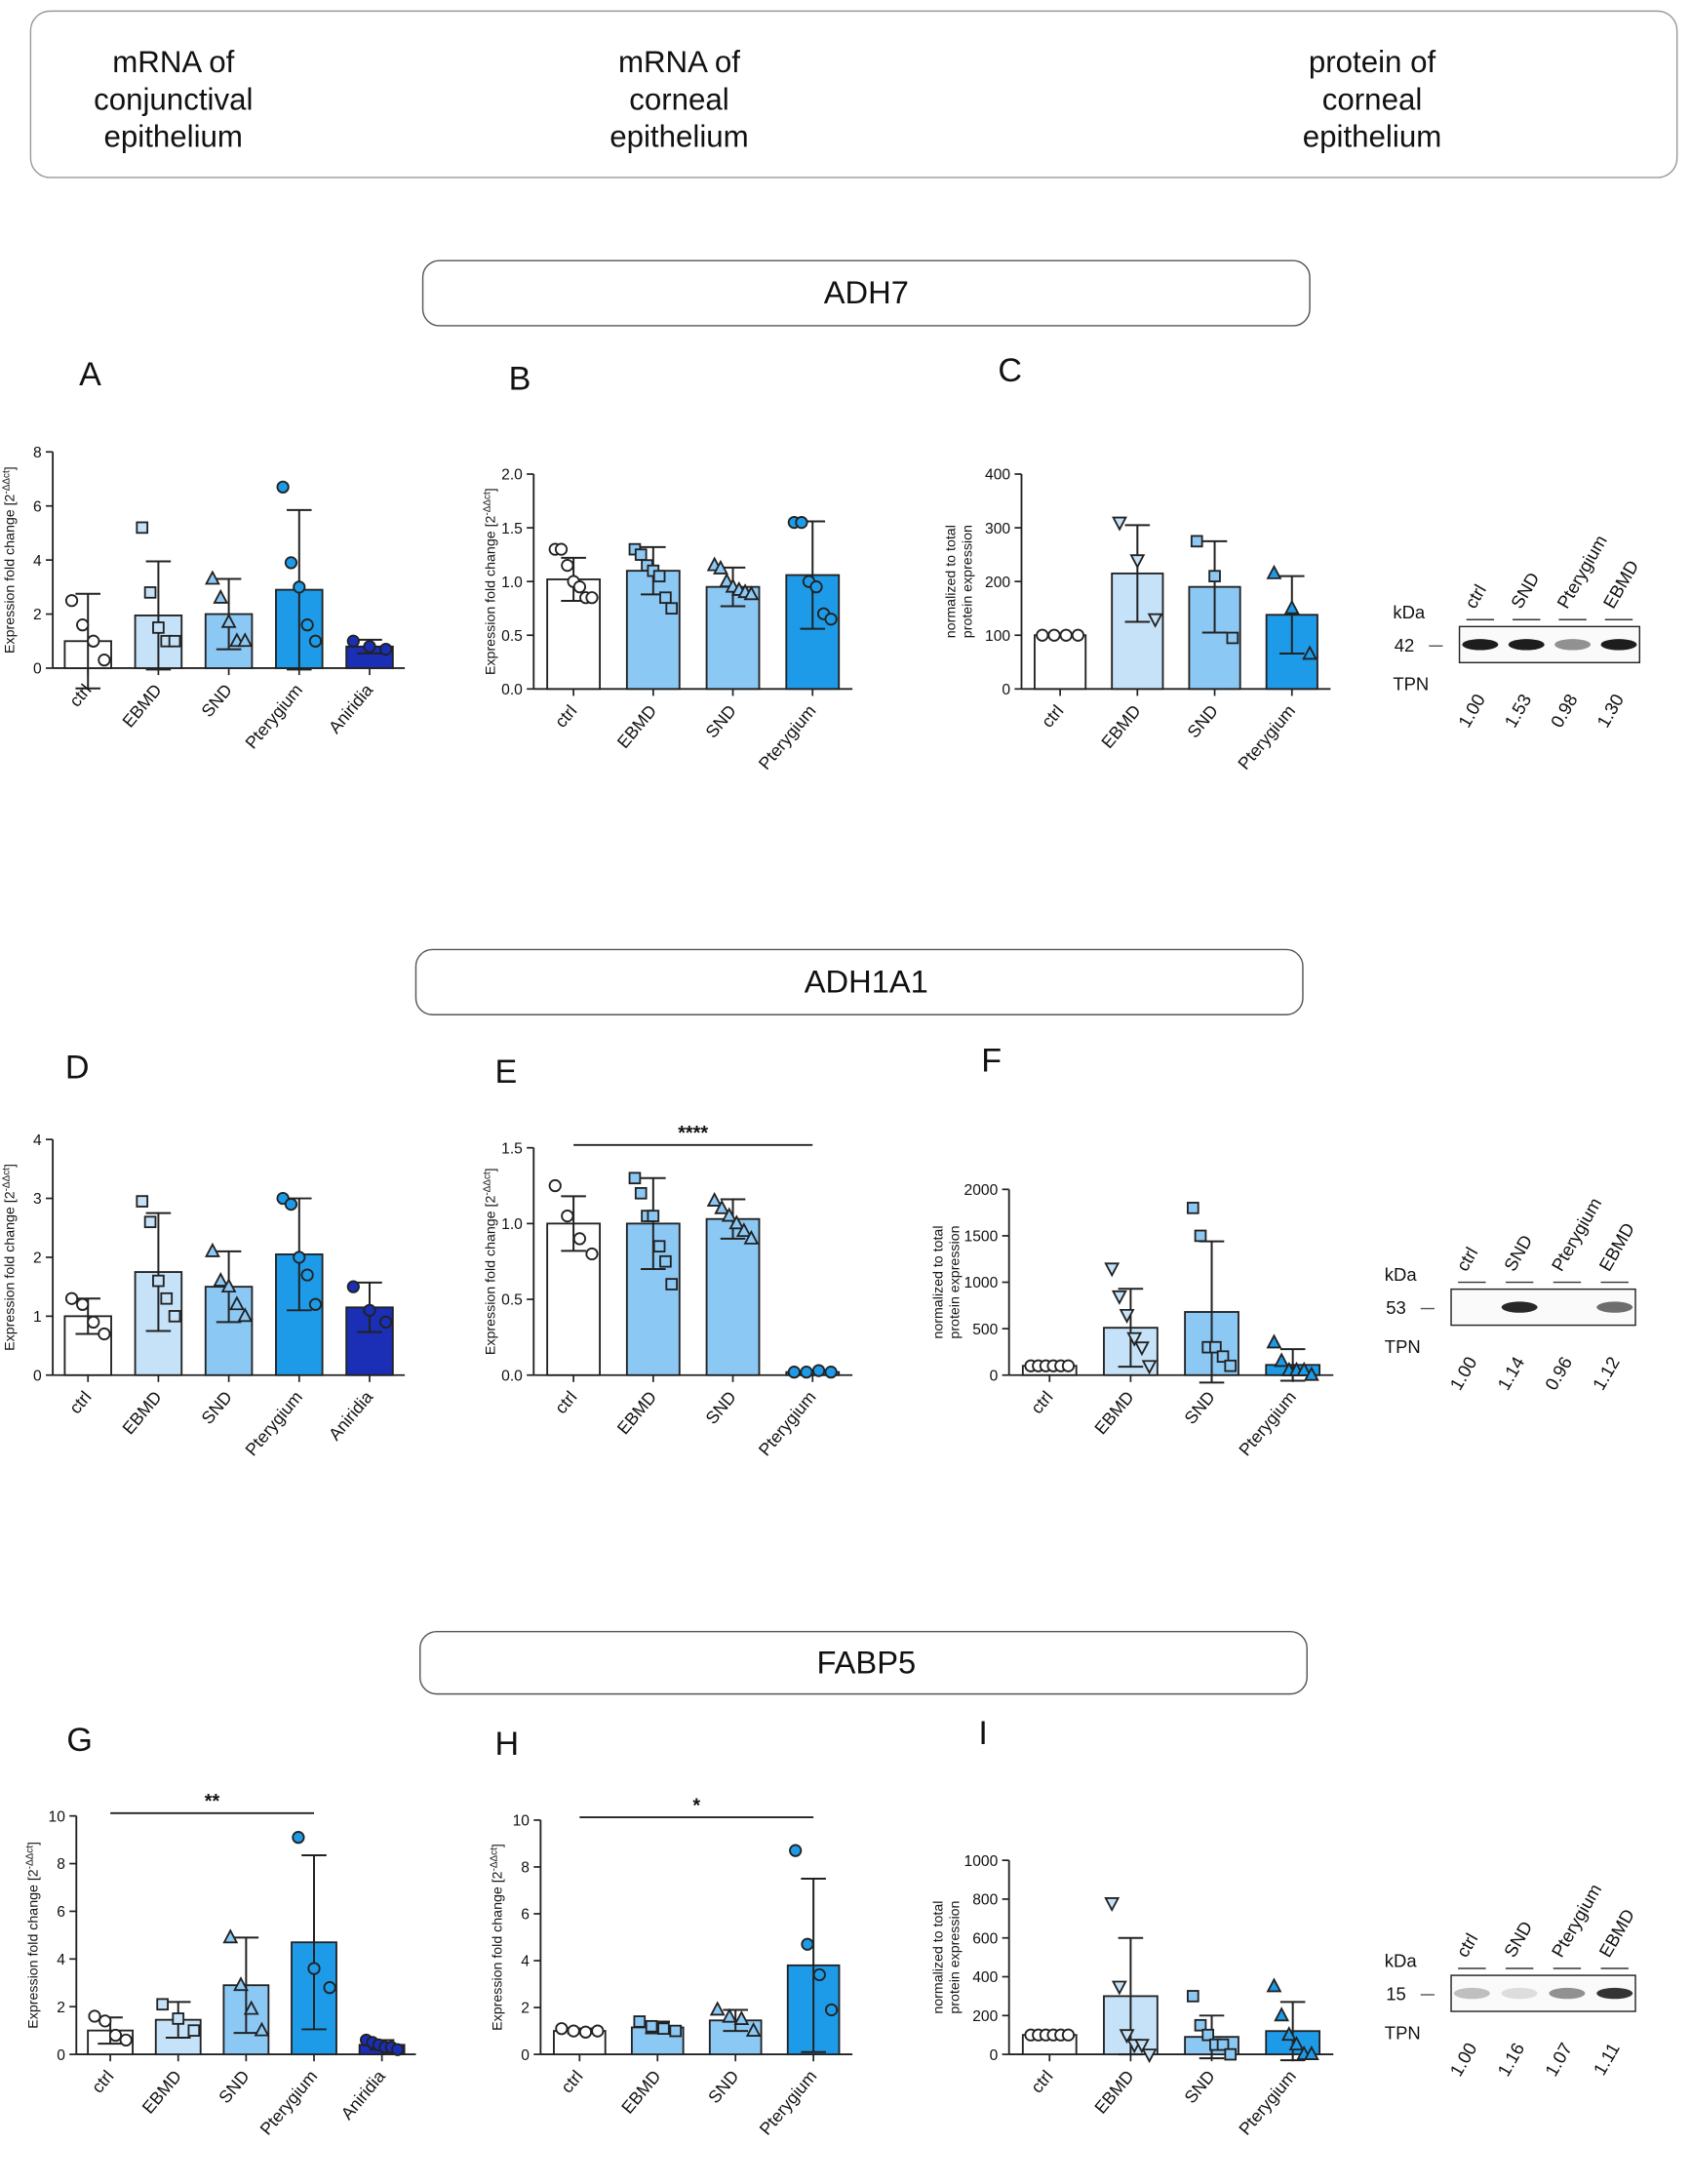 Image resolution: width=1691 pixels, height=2184 pixels. Describe the element at coordinates (991, 1061) in the screenshot. I see `panel-letter: F` at that location.